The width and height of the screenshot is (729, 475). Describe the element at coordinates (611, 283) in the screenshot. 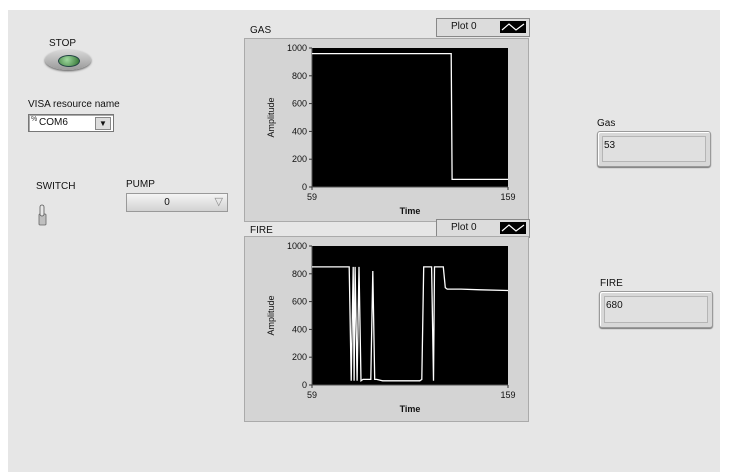

I see `fire-indicator-label: FIRE` at that location.